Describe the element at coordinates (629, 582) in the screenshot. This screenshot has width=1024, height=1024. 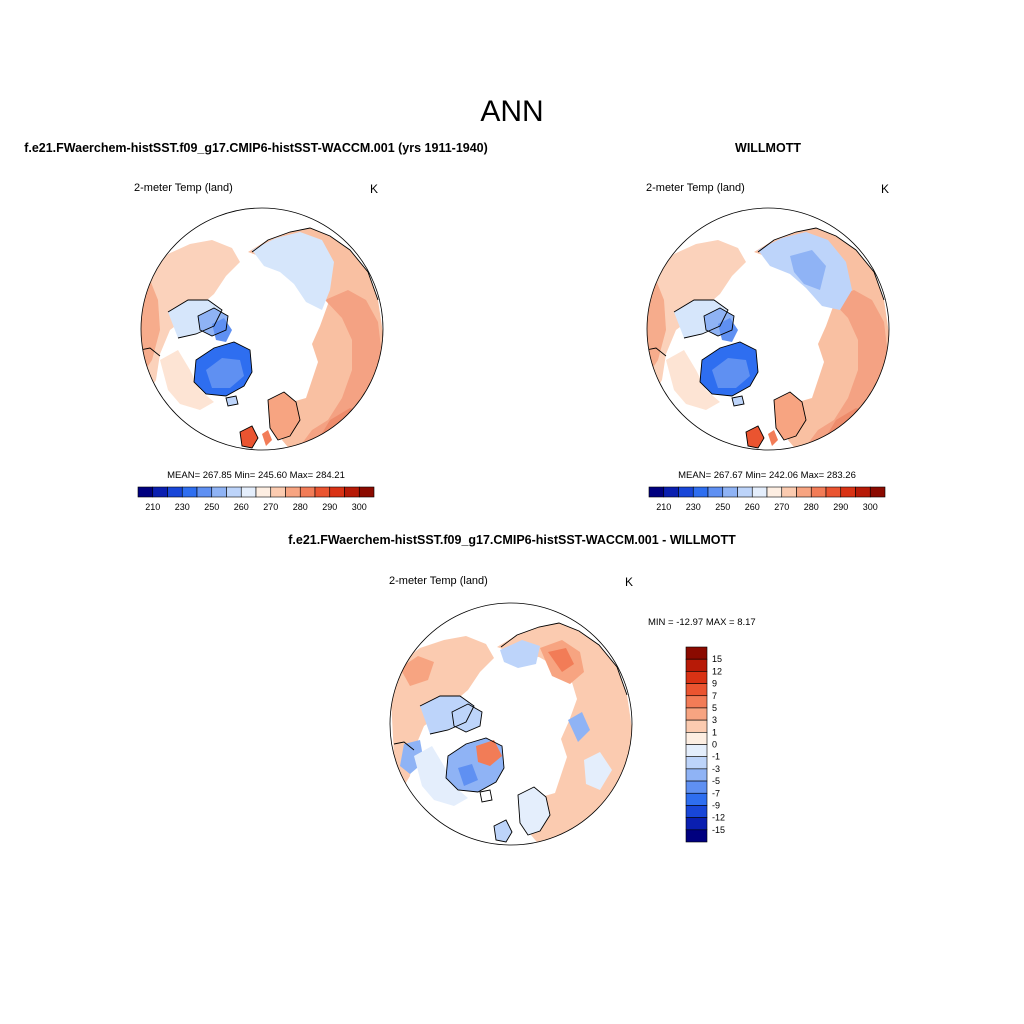
I see `panel-diff-units-label: K` at that location.